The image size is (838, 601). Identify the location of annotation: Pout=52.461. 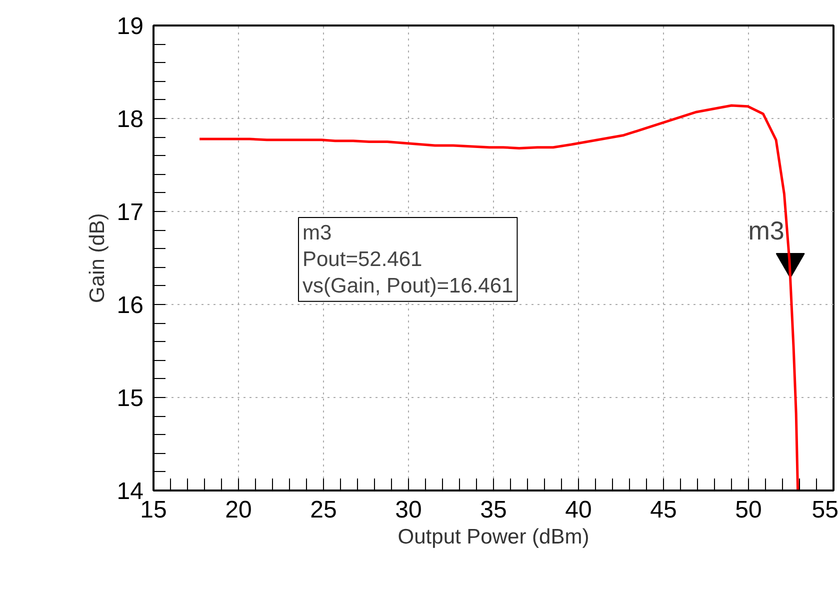
(362, 259).